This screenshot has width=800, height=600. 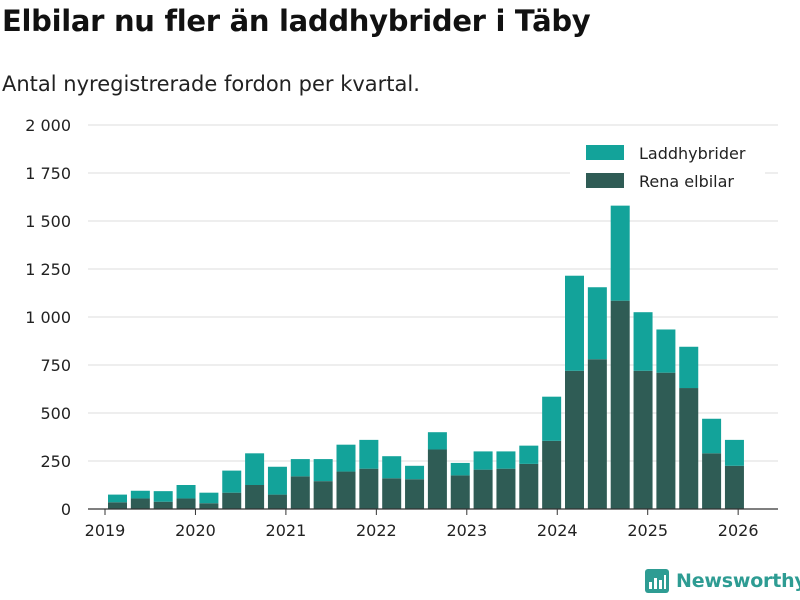 What do you see at coordinates (376, 530) in the screenshot?
I see `x-tick-label: 2022` at bounding box center [376, 530].